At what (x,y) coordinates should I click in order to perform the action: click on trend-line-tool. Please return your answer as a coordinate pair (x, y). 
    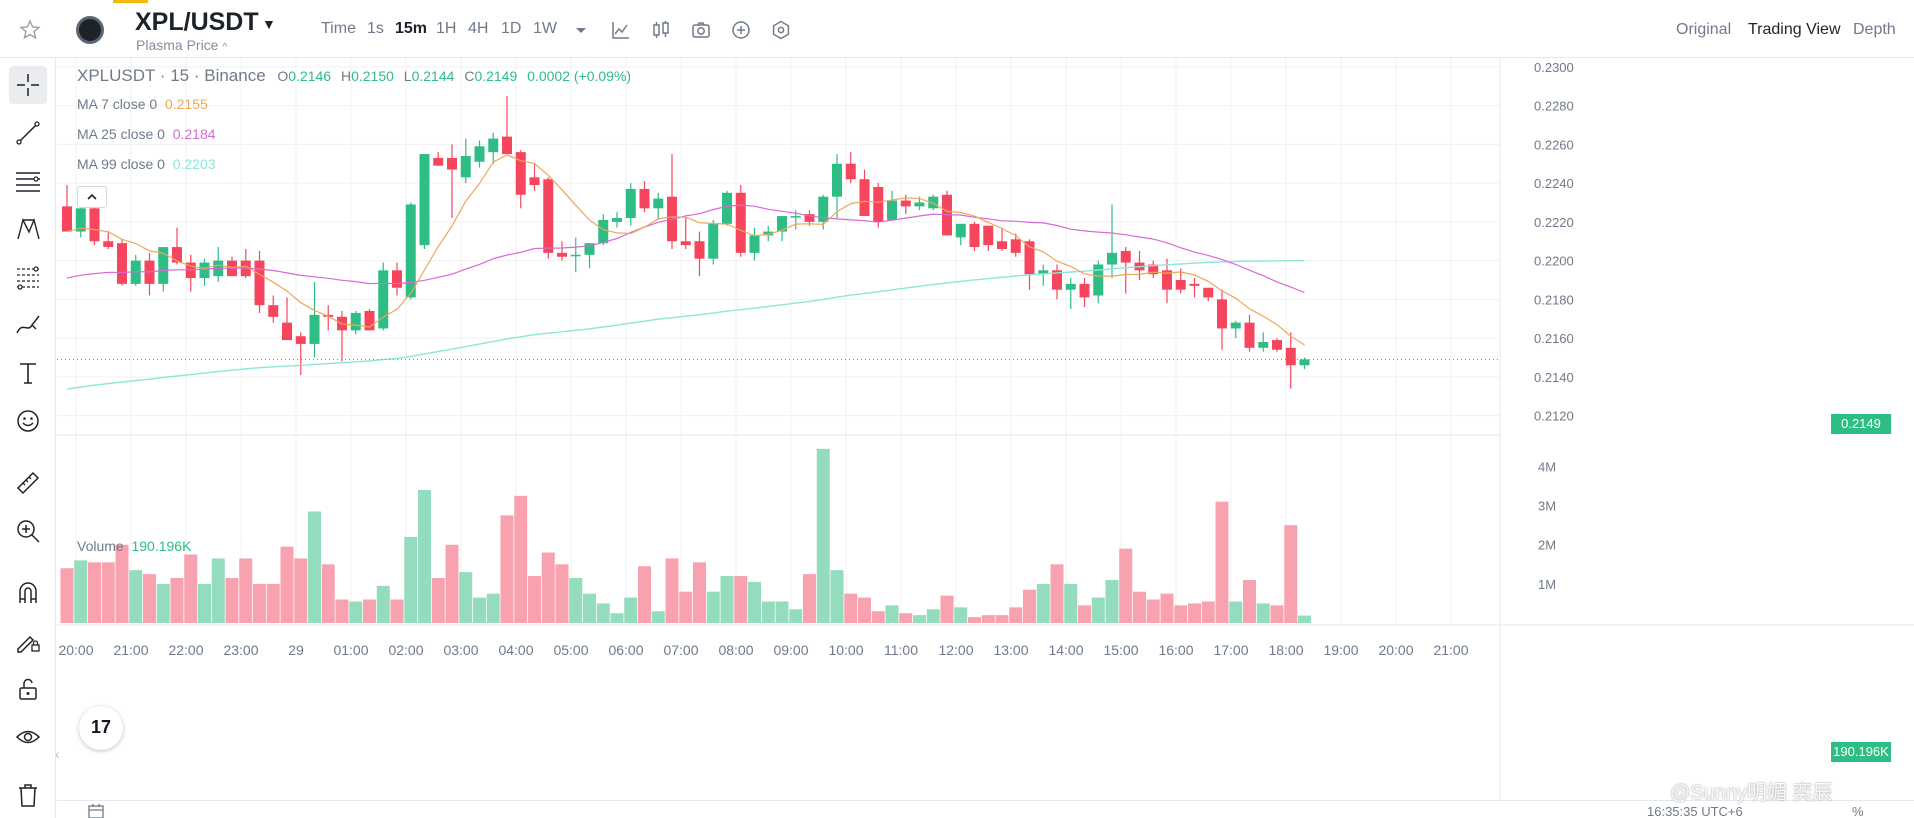
    Looking at the image, I should click on (28, 133).